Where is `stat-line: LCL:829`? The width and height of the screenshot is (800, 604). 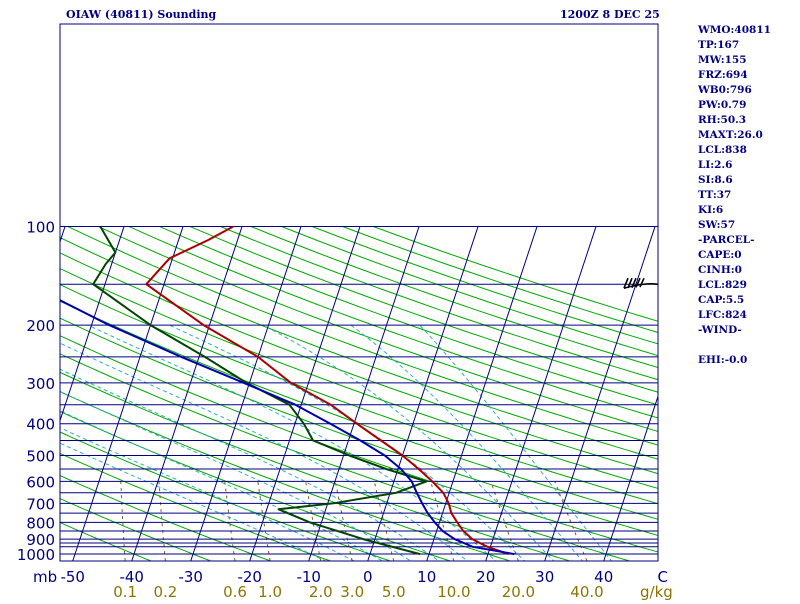
stat-line: LCL:829 is located at coordinates (734, 285).